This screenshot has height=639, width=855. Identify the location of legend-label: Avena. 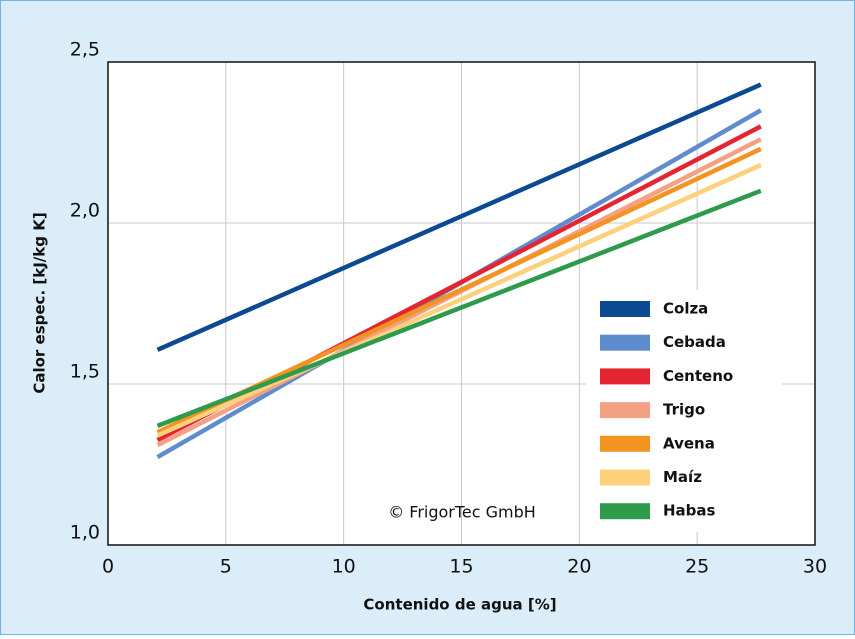
(689, 443).